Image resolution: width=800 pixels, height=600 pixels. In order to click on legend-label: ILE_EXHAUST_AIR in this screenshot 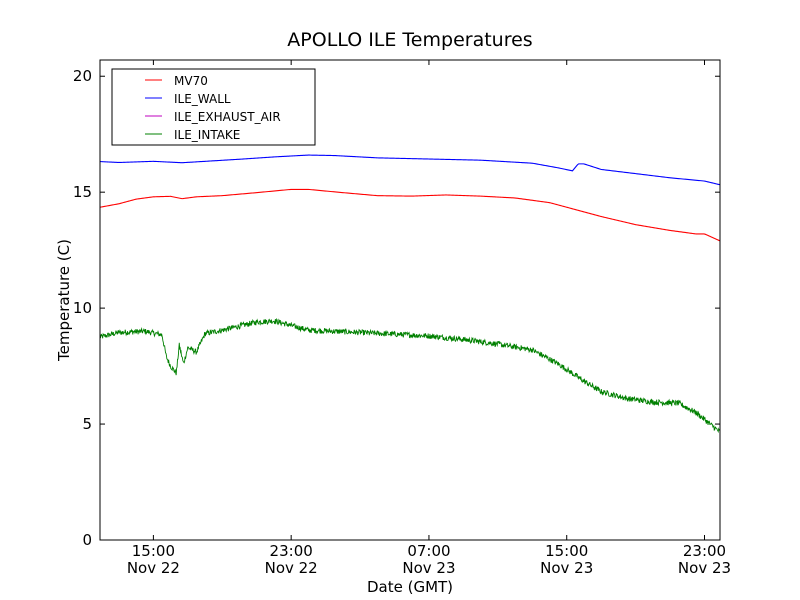, I will do `click(227, 117)`.